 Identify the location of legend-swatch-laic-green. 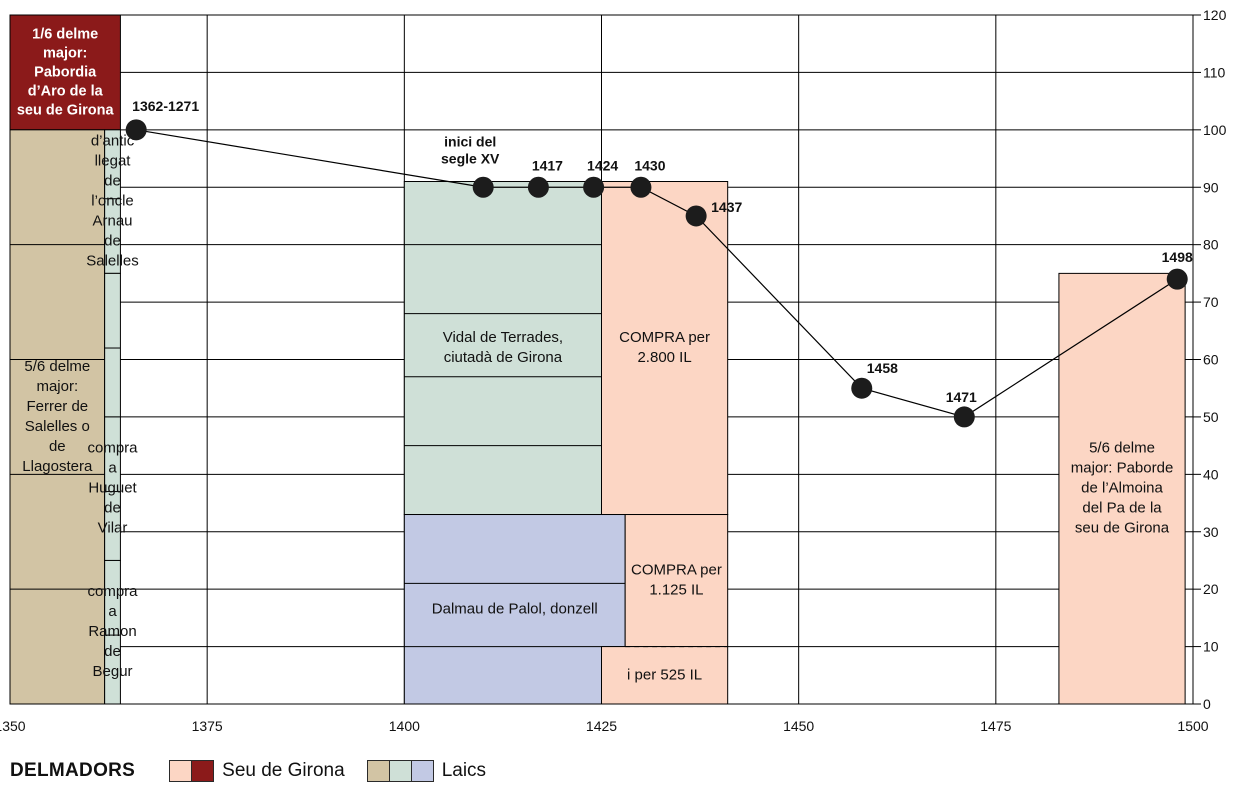
(400, 771).